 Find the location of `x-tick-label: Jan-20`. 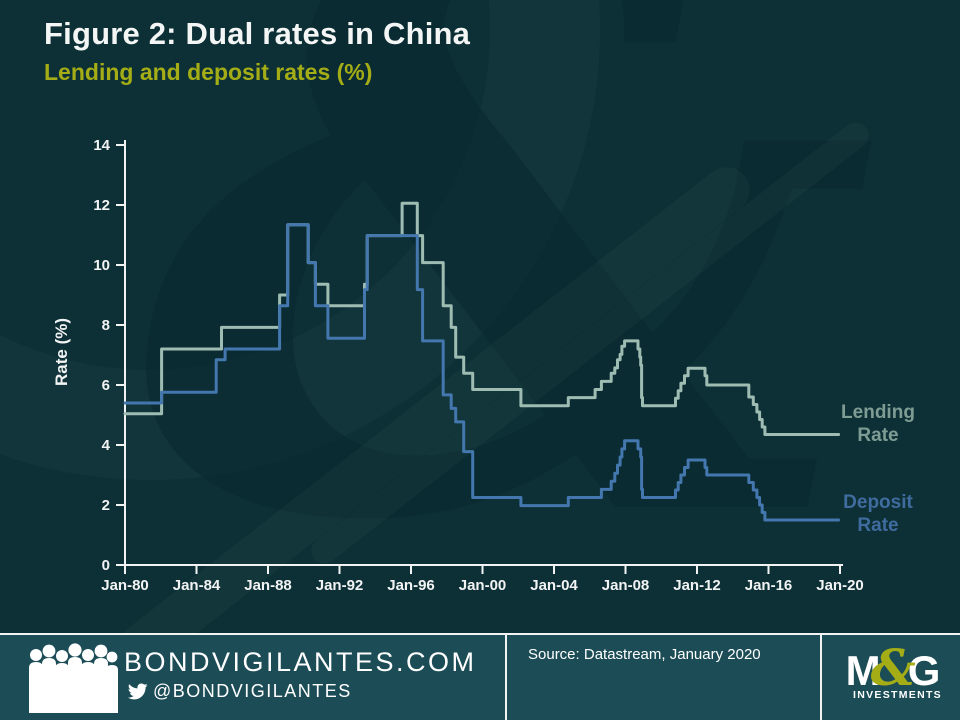

x-tick-label: Jan-20 is located at coordinates (840, 585).